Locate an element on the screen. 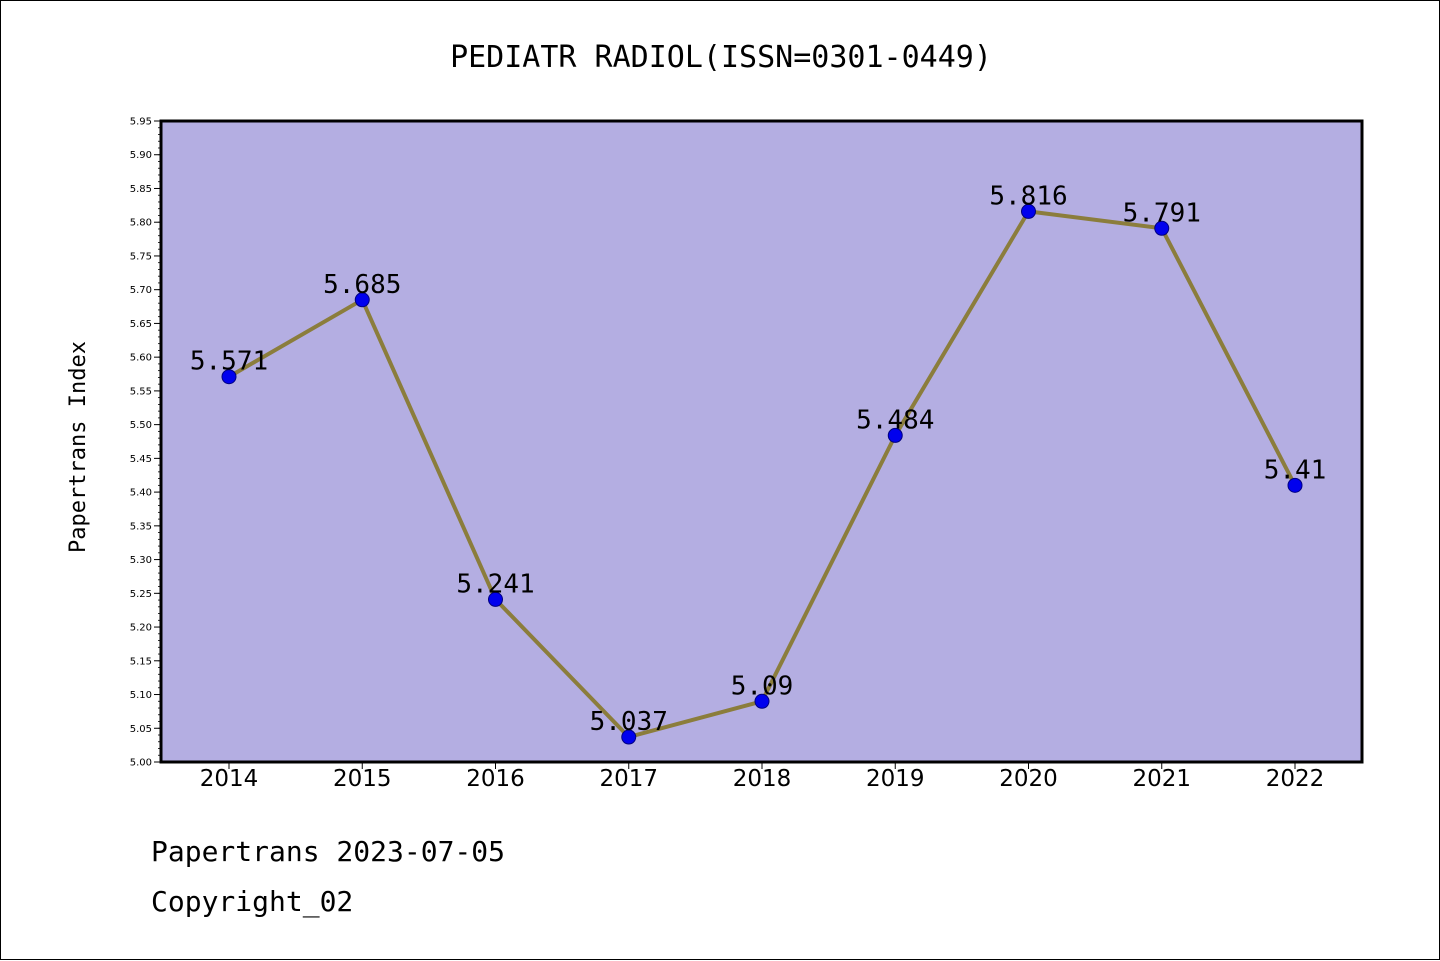 The height and width of the screenshot is (961, 1440). y-tick-label: 5.60 is located at coordinates (141, 358).